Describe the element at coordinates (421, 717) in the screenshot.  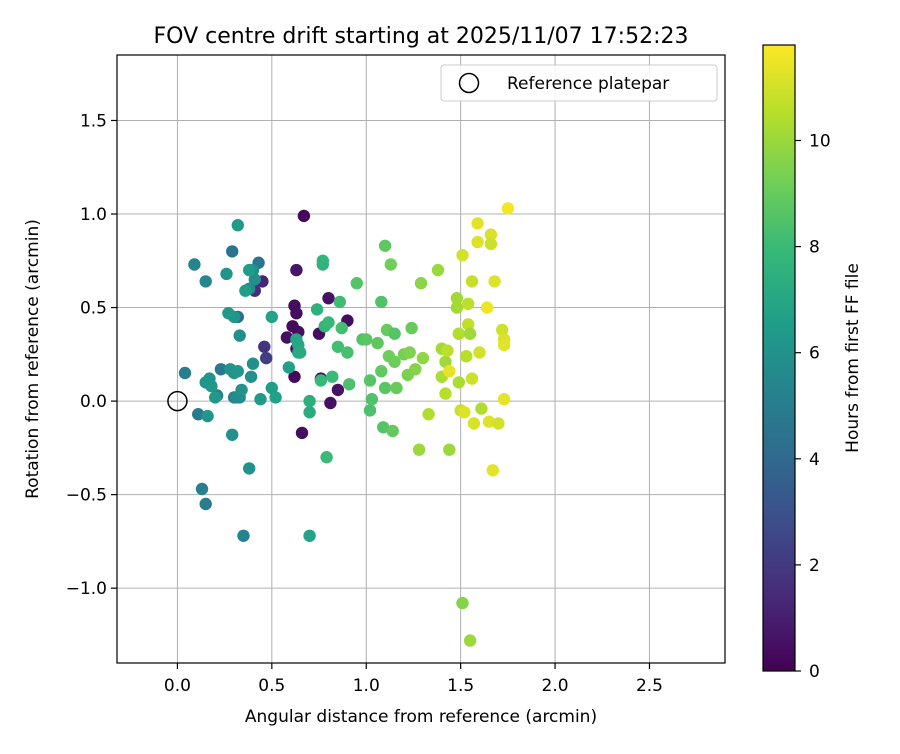
I see `x-axis-label: Angular distance from reference (arcmin)` at that location.